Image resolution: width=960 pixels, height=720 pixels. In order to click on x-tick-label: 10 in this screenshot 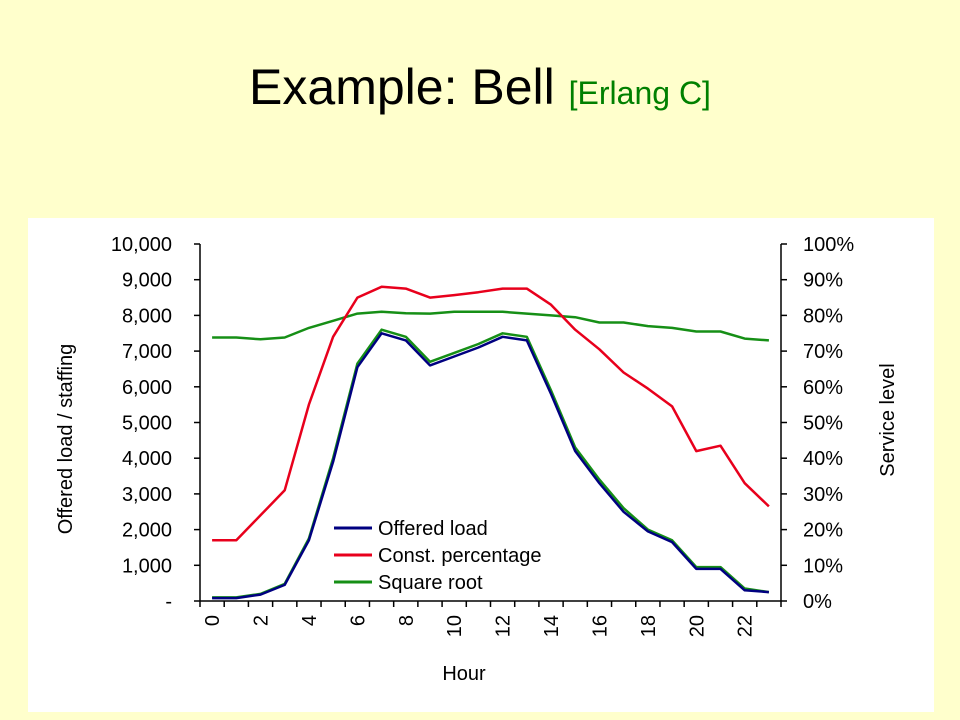, I will do `click(455, 626)`.